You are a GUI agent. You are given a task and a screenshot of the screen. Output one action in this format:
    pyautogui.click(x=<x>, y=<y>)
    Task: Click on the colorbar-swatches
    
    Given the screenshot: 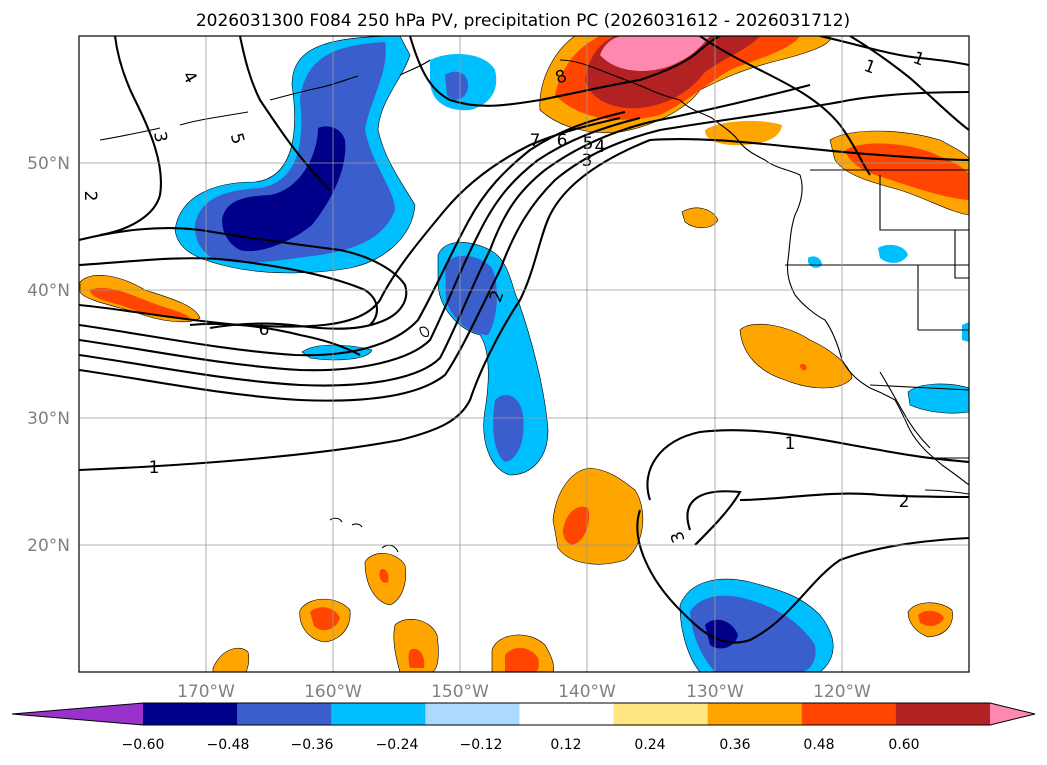 What is the action you would take?
    pyautogui.click(x=523, y=714)
    